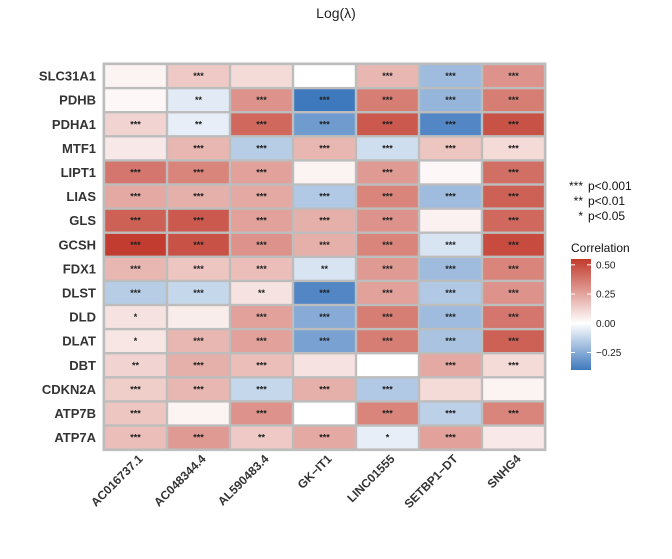 This screenshot has height=559, width=672. Describe the element at coordinates (74, 124) in the screenshot. I see `row-label: PDHA1` at that location.